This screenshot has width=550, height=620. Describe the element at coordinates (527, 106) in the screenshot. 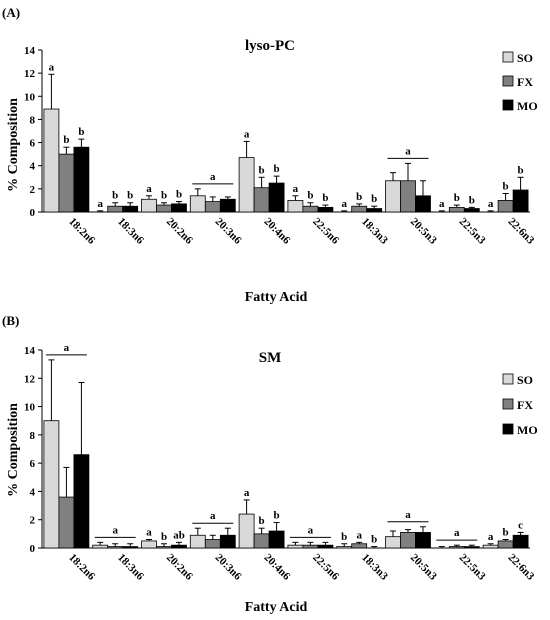

I see `panel-a-legend-label-mo: MO` at that location.